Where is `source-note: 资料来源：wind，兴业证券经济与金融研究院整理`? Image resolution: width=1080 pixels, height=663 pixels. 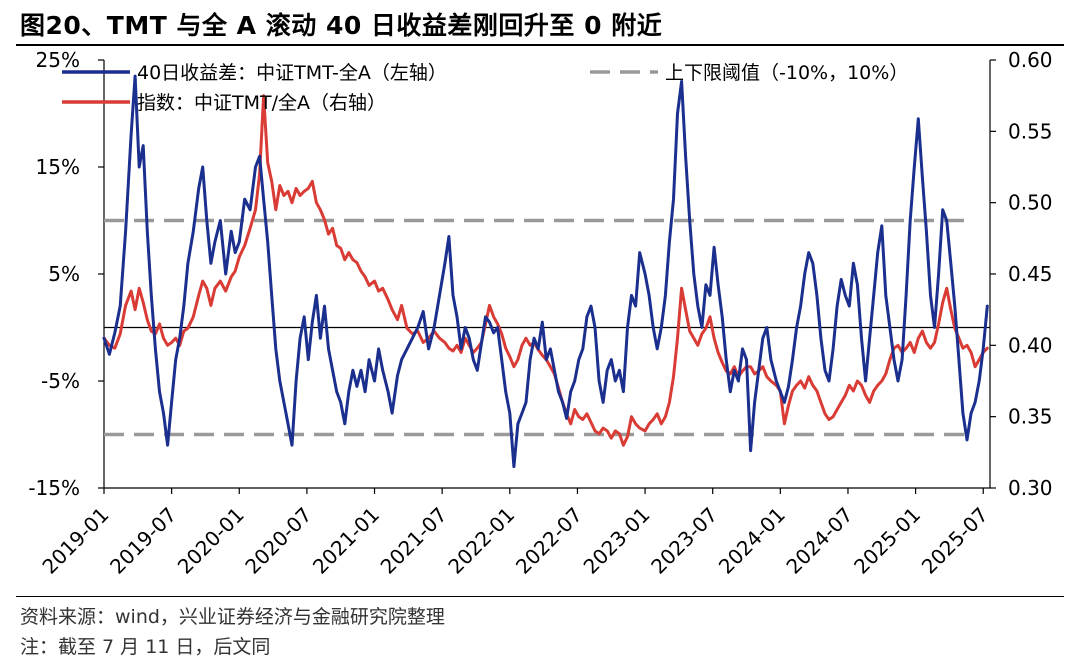
source-note: 资料来源：wind，兴业证券经济与金融研究院整理 is located at coordinates (232, 617).